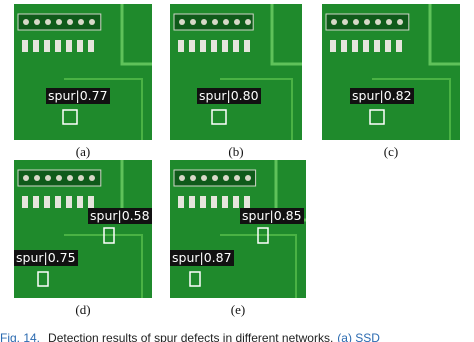 The height and width of the screenshot is (342, 474). What do you see at coordinates (358, 336) in the screenshot?
I see `caption-link: (a) SSD` at bounding box center [358, 336].